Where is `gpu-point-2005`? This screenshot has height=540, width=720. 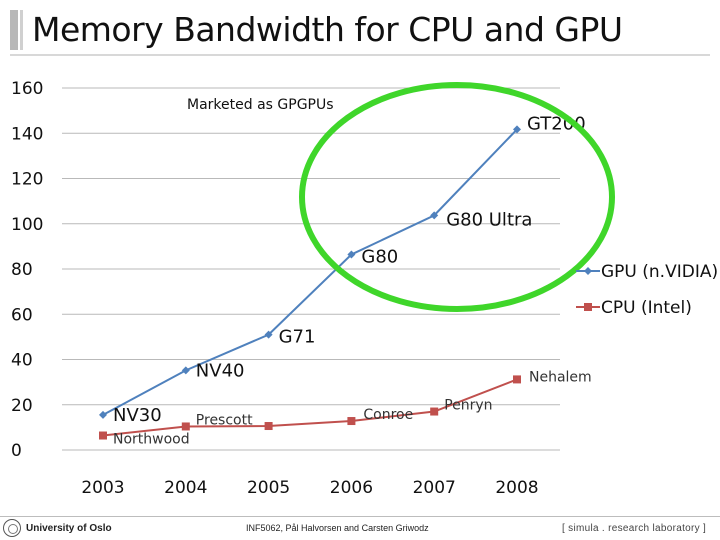 gpu-point-2005 is located at coordinates (268, 334).